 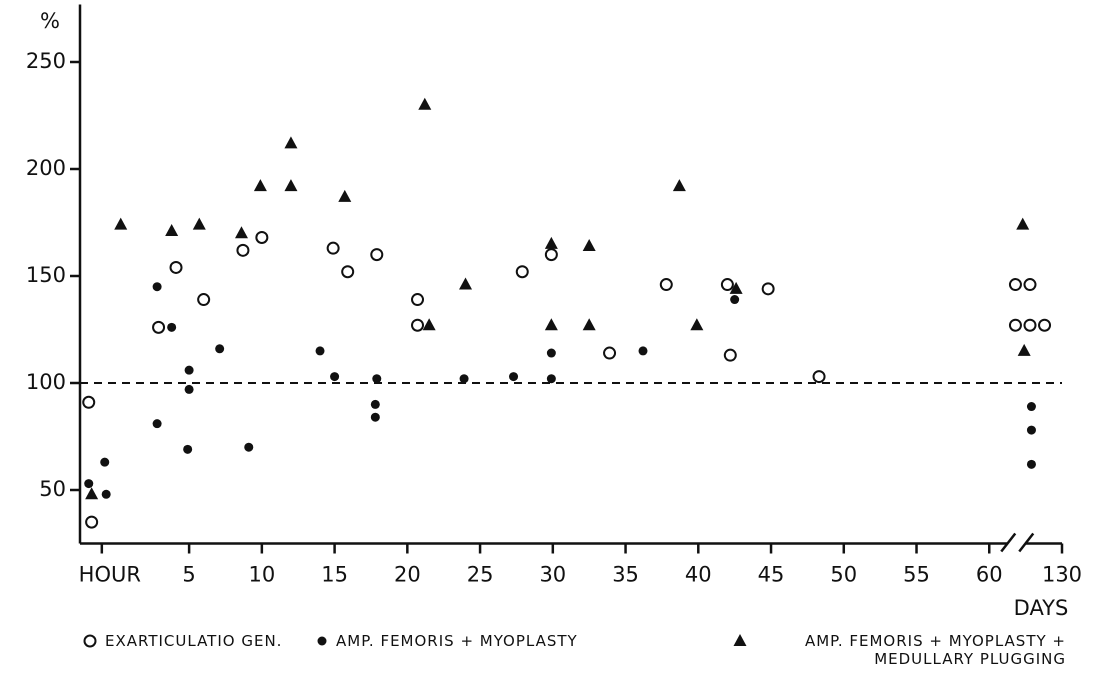 What do you see at coordinates (261, 575) in the screenshot?
I see `x-tick-label: 10` at bounding box center [261, 575].